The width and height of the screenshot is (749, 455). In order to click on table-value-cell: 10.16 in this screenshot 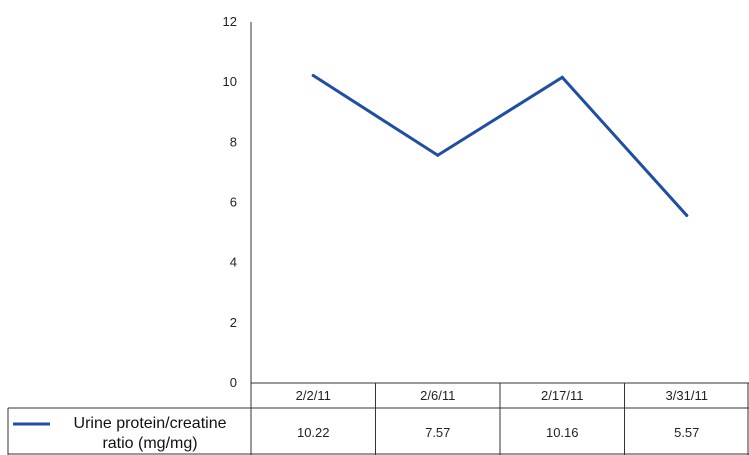, I will do `click(562, 432)`.